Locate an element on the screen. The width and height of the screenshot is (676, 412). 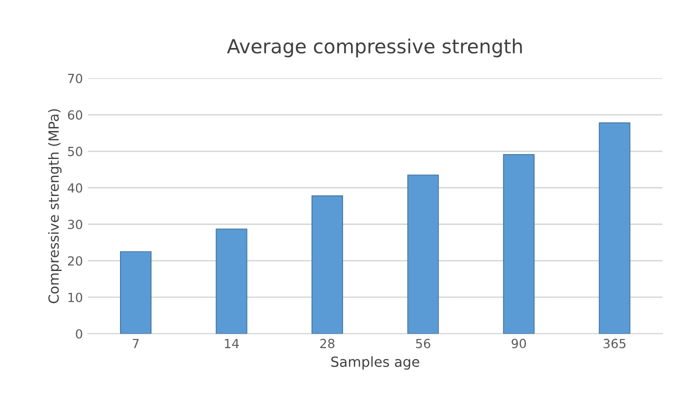
x-axis-title: Samples age is located at coordinates (375, 363).